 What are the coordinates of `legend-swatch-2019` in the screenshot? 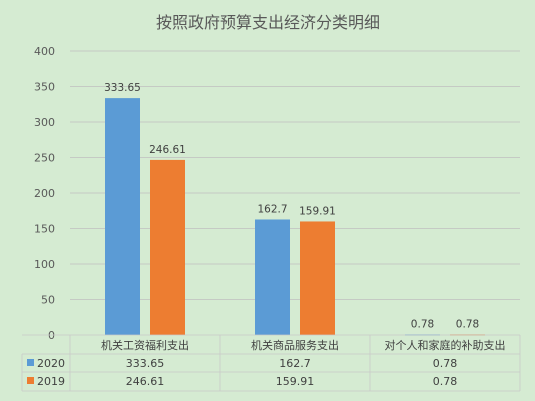 It's located at (30, 380).